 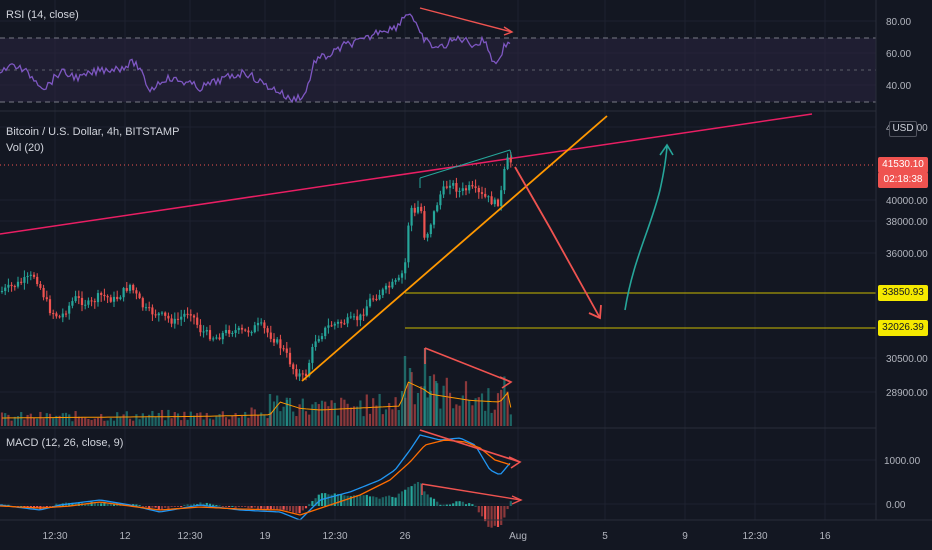 I want to click on macd-axis-labels: 1000.00 0.00, so click(x=902, y=483).